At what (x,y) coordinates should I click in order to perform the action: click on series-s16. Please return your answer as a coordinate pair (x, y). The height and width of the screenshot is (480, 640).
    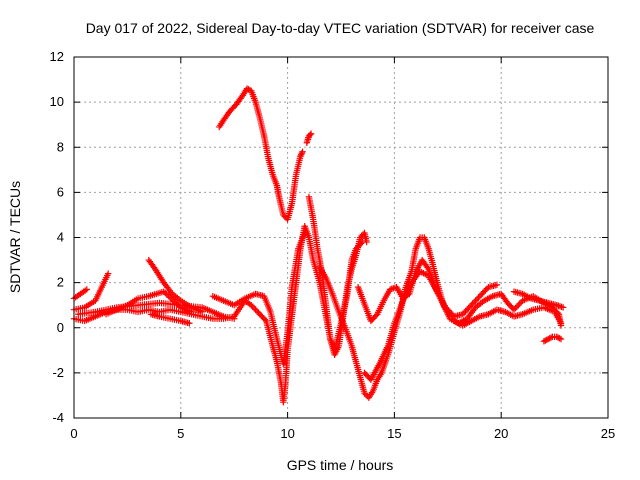
    Looking at the image, I should click on (538, 299).